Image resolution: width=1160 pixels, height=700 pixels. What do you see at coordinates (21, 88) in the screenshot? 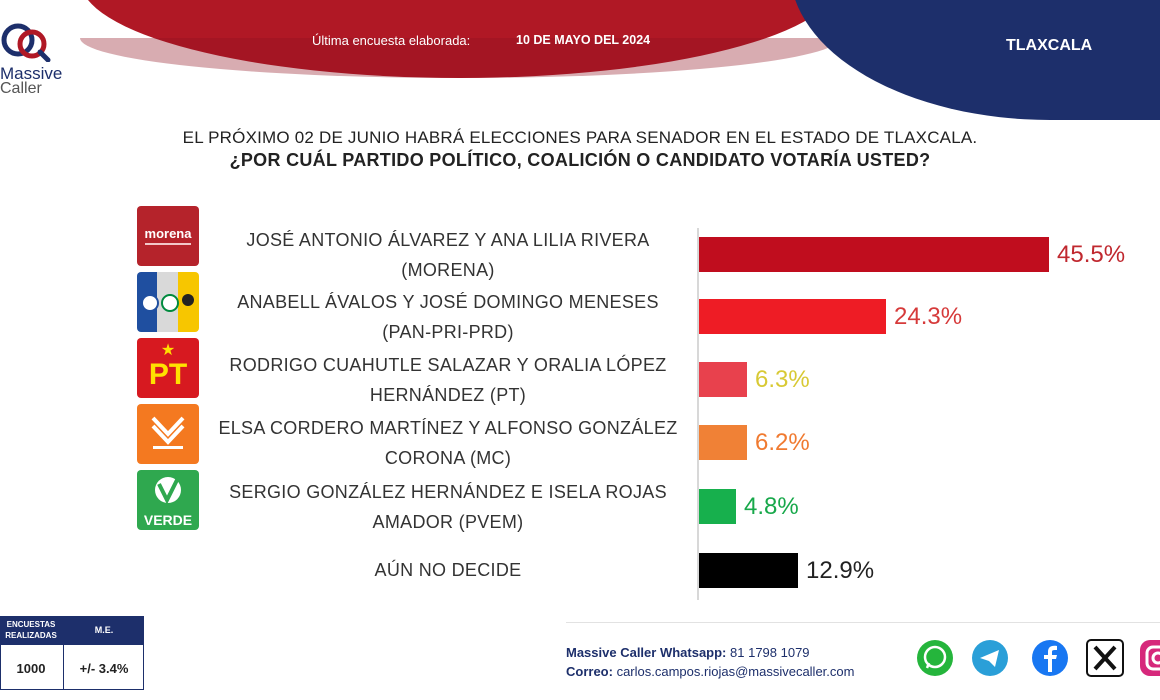
I see `logo-text-caller: Caller` at bounding box center [21, 88].